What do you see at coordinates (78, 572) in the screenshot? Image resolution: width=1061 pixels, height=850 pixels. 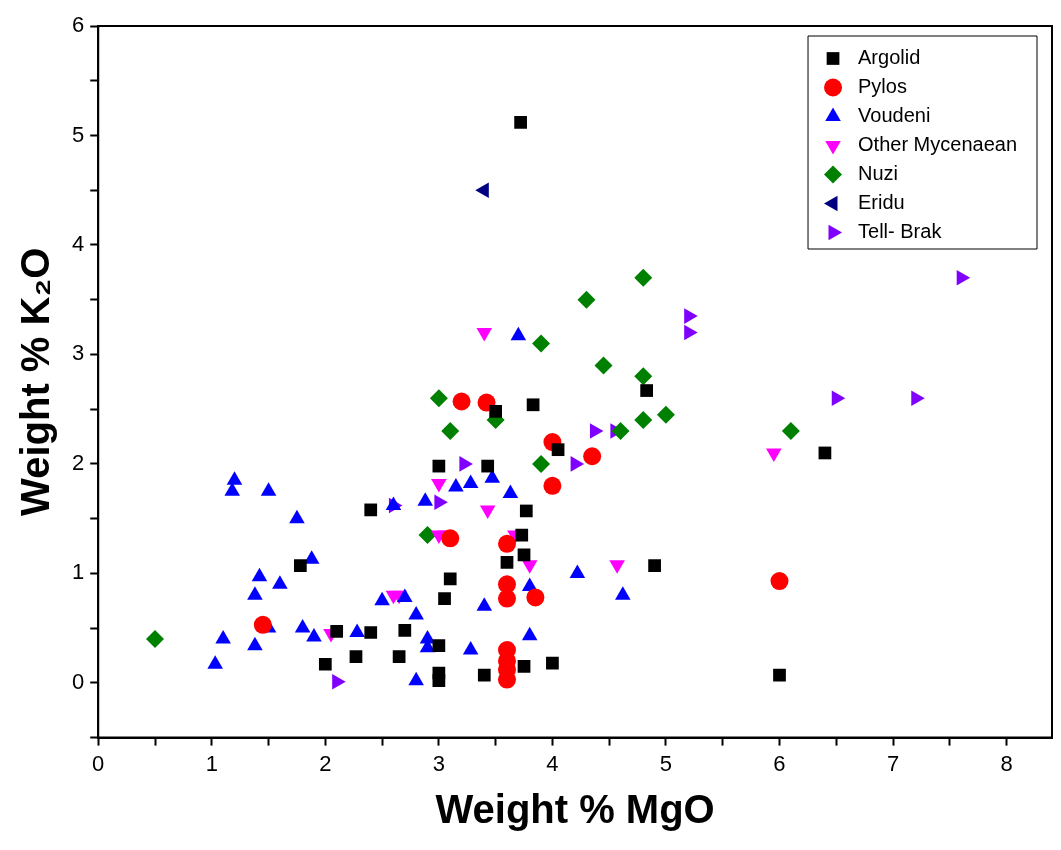 I see `y-tick-label: 1` at bounding box center [78, 572].